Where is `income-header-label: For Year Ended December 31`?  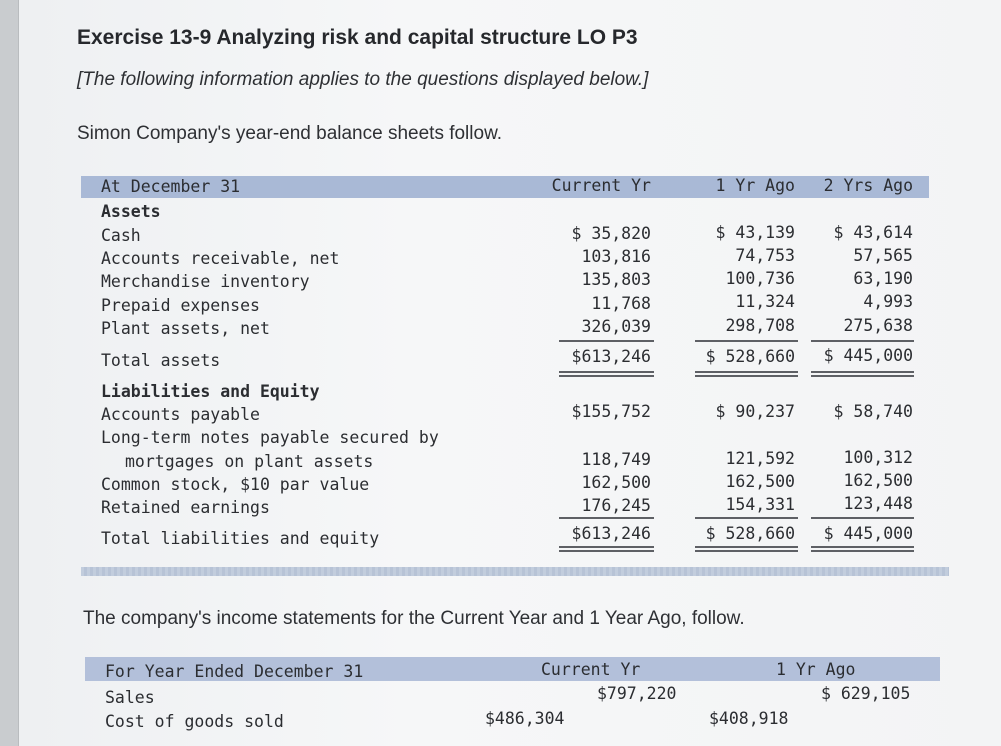
income-header-label: For Year Ended December 31 is located at coordinates (234, 671).